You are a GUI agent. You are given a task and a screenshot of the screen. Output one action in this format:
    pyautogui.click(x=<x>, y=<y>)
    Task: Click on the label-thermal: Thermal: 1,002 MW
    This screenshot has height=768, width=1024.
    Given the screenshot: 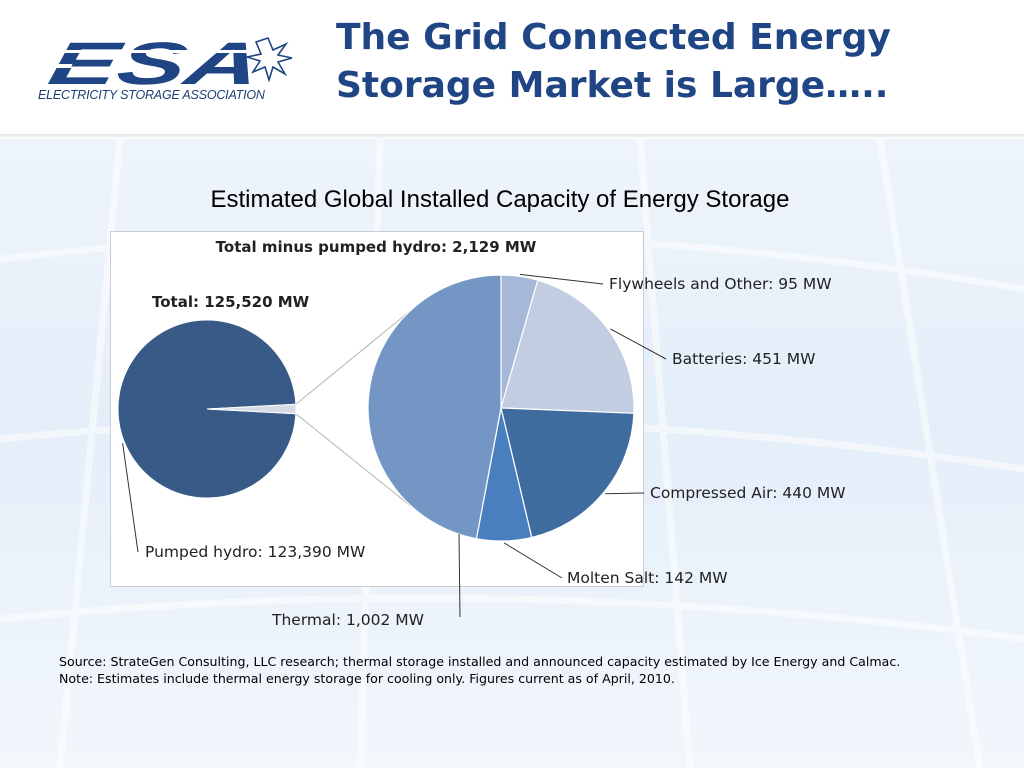 What is the action you would take?
    pyautogui.click(x=347, y=620)
    